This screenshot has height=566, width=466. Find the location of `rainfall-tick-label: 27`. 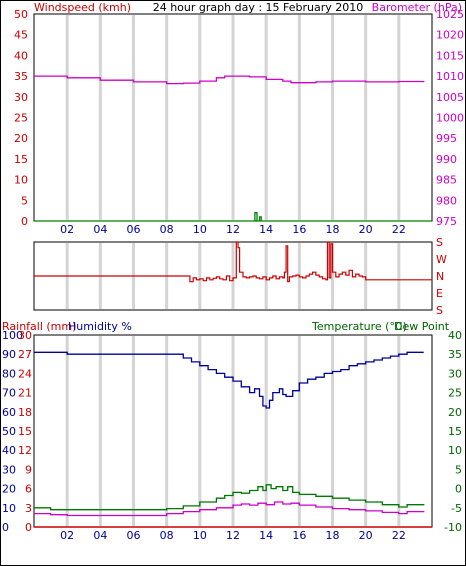

rainfall-tick-label: 27 is located at coordinates (25, 354).